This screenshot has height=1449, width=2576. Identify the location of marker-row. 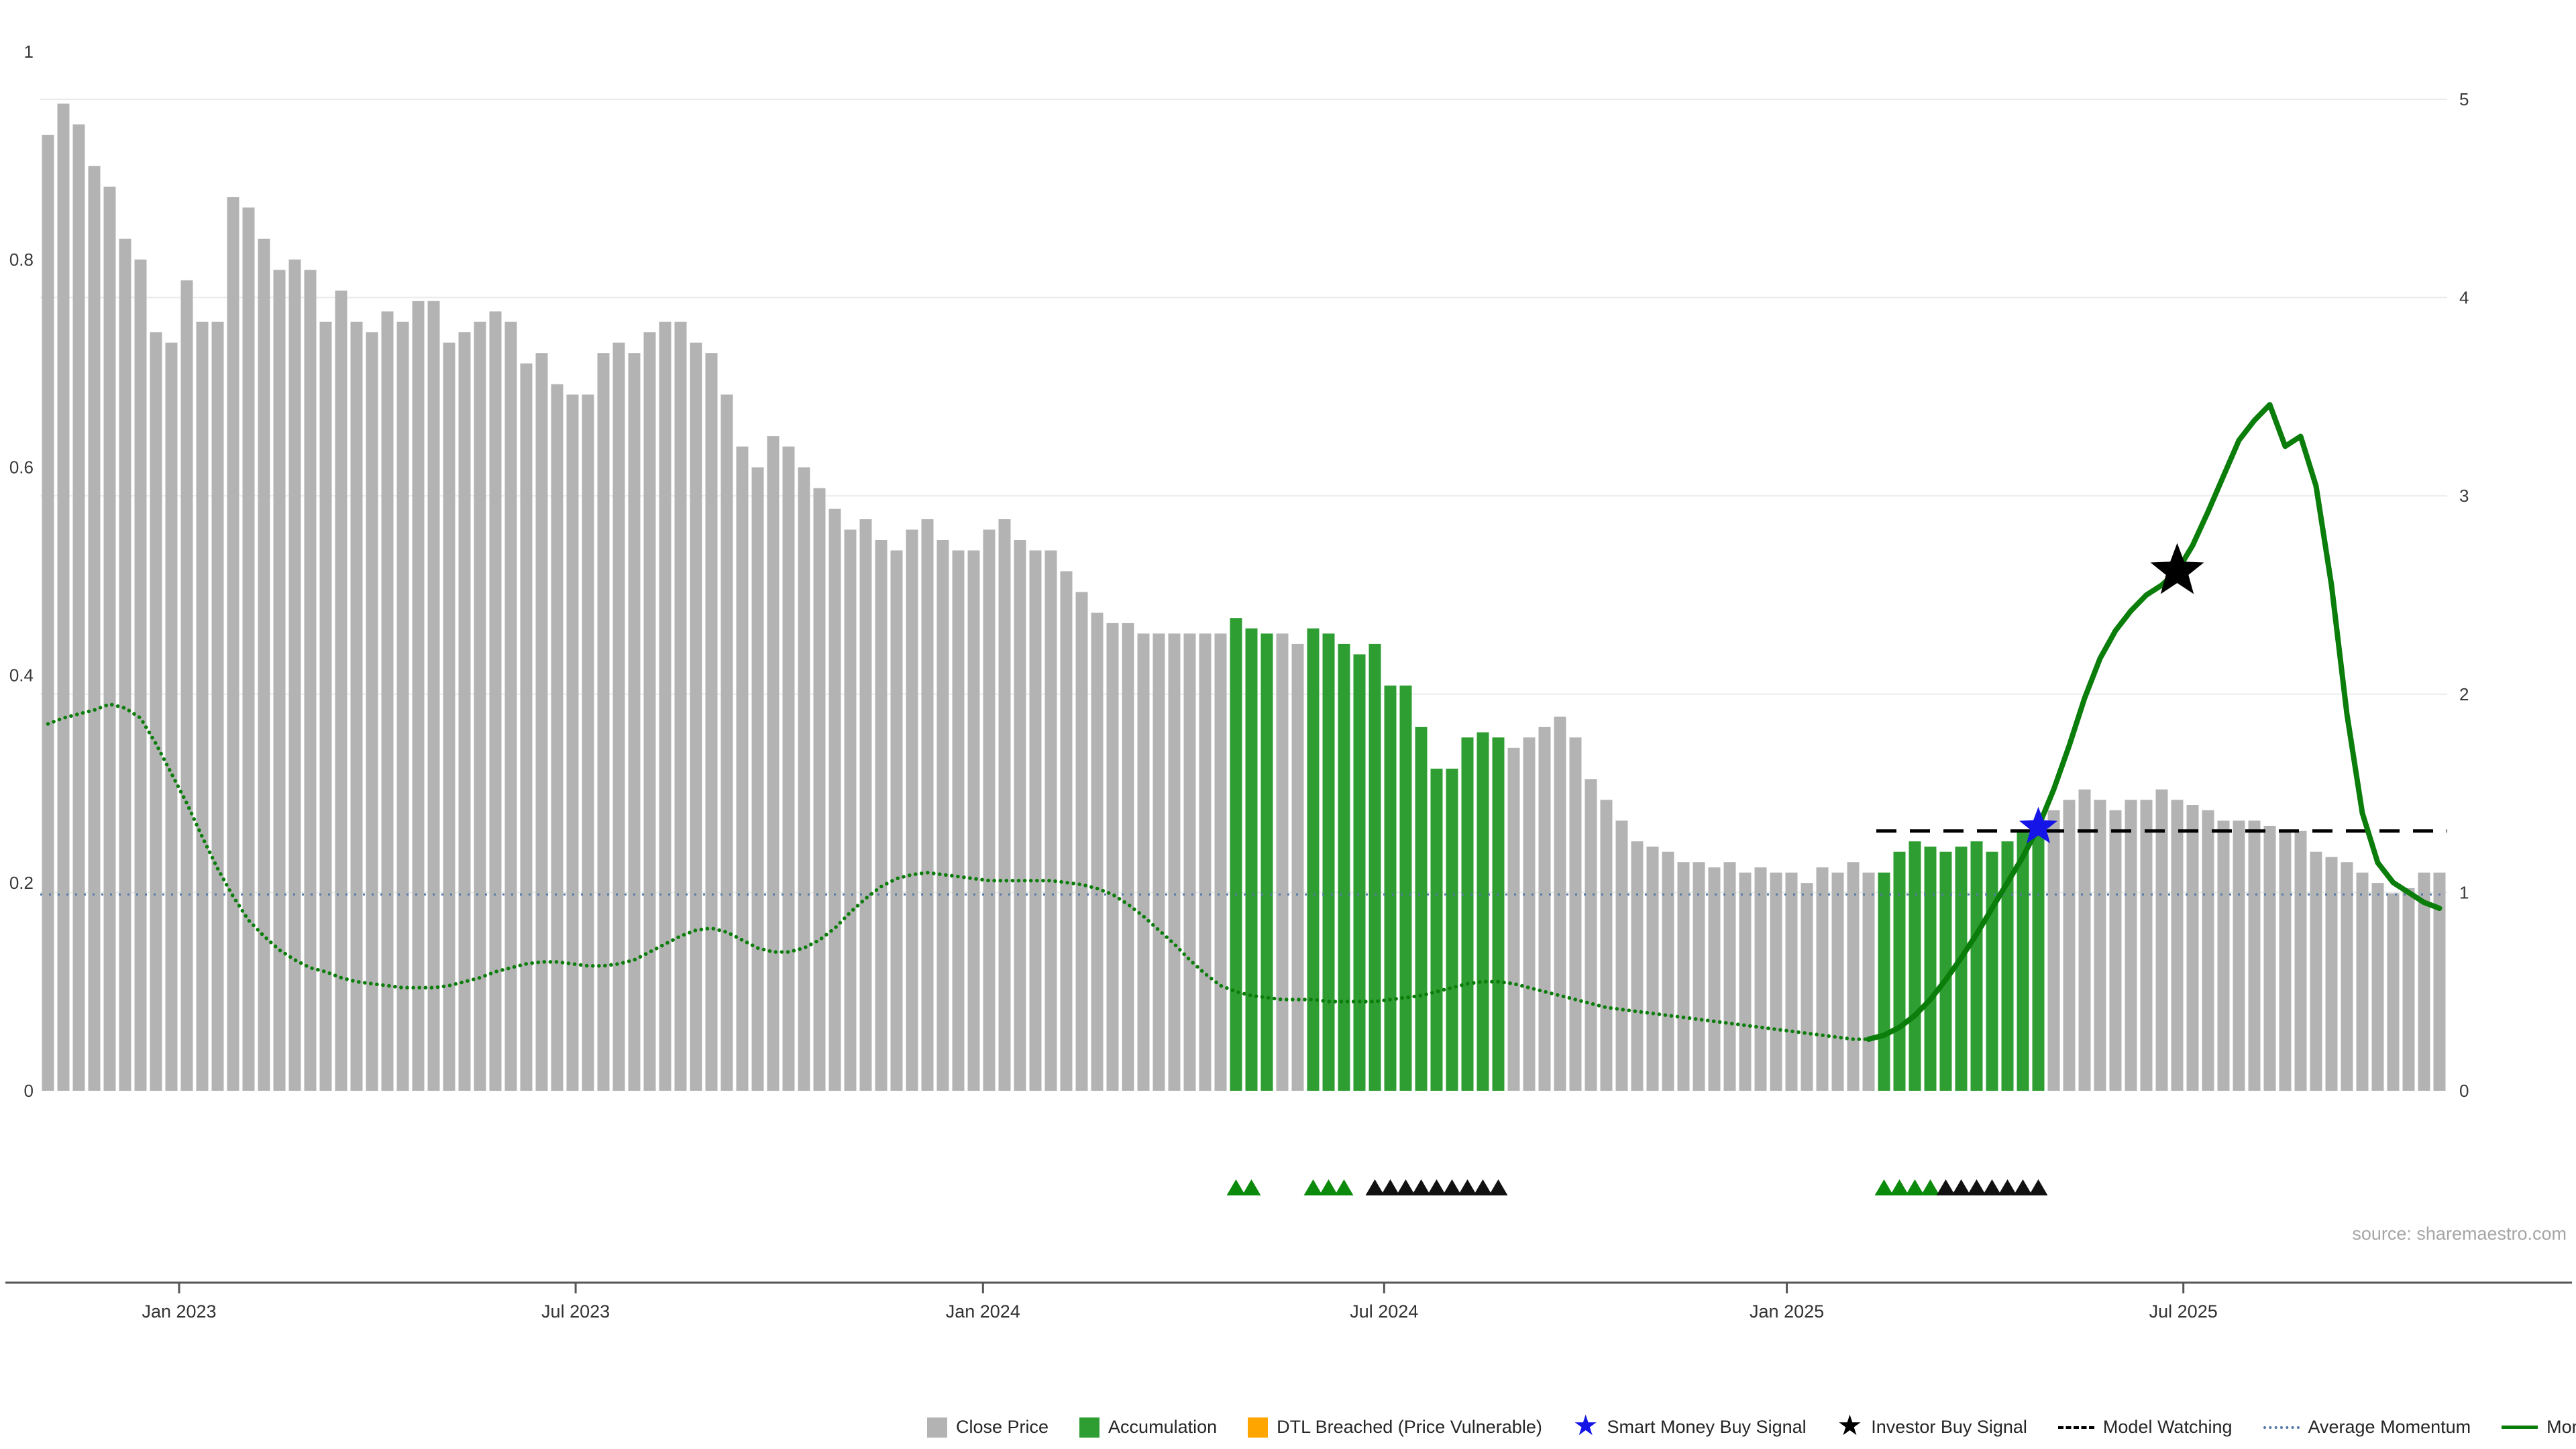
(1637, 1187).